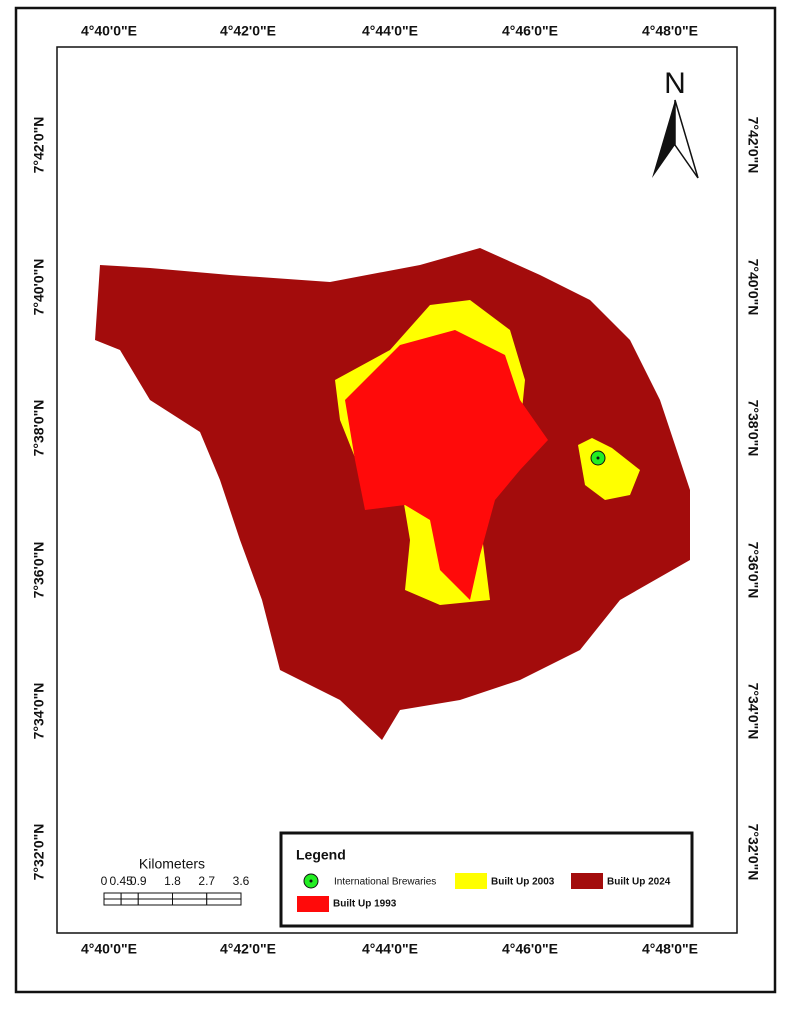  I want to click on legend-label: Built Up 2024, so click(639, 882).